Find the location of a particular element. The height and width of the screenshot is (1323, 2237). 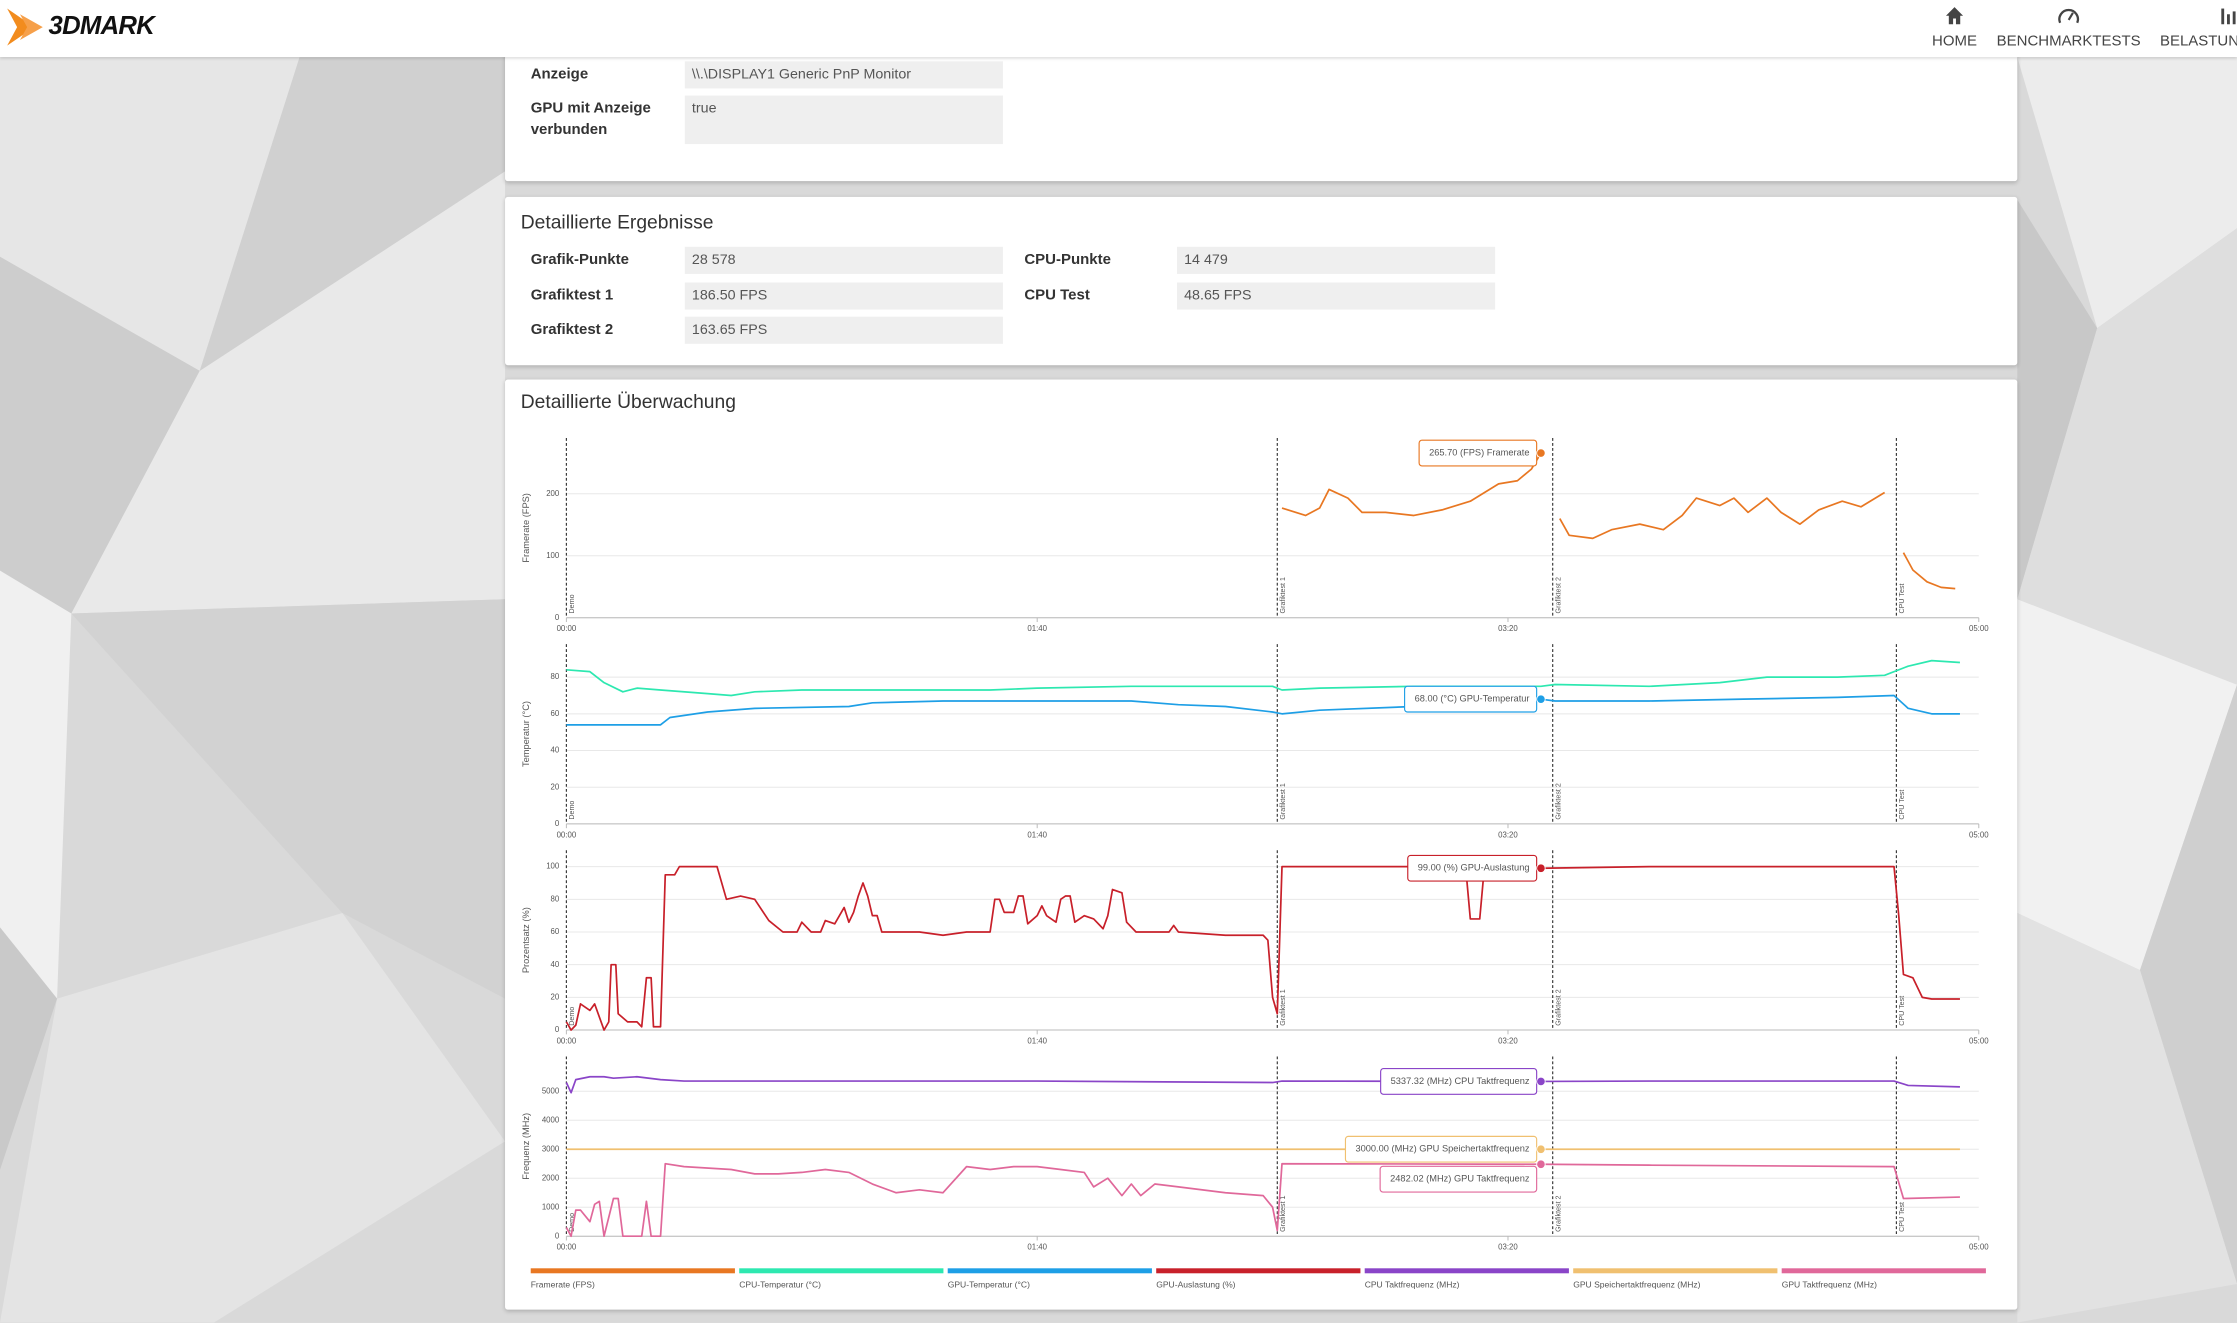

nav-stress: BELASTUNG is located at coordinates (2198, 41).